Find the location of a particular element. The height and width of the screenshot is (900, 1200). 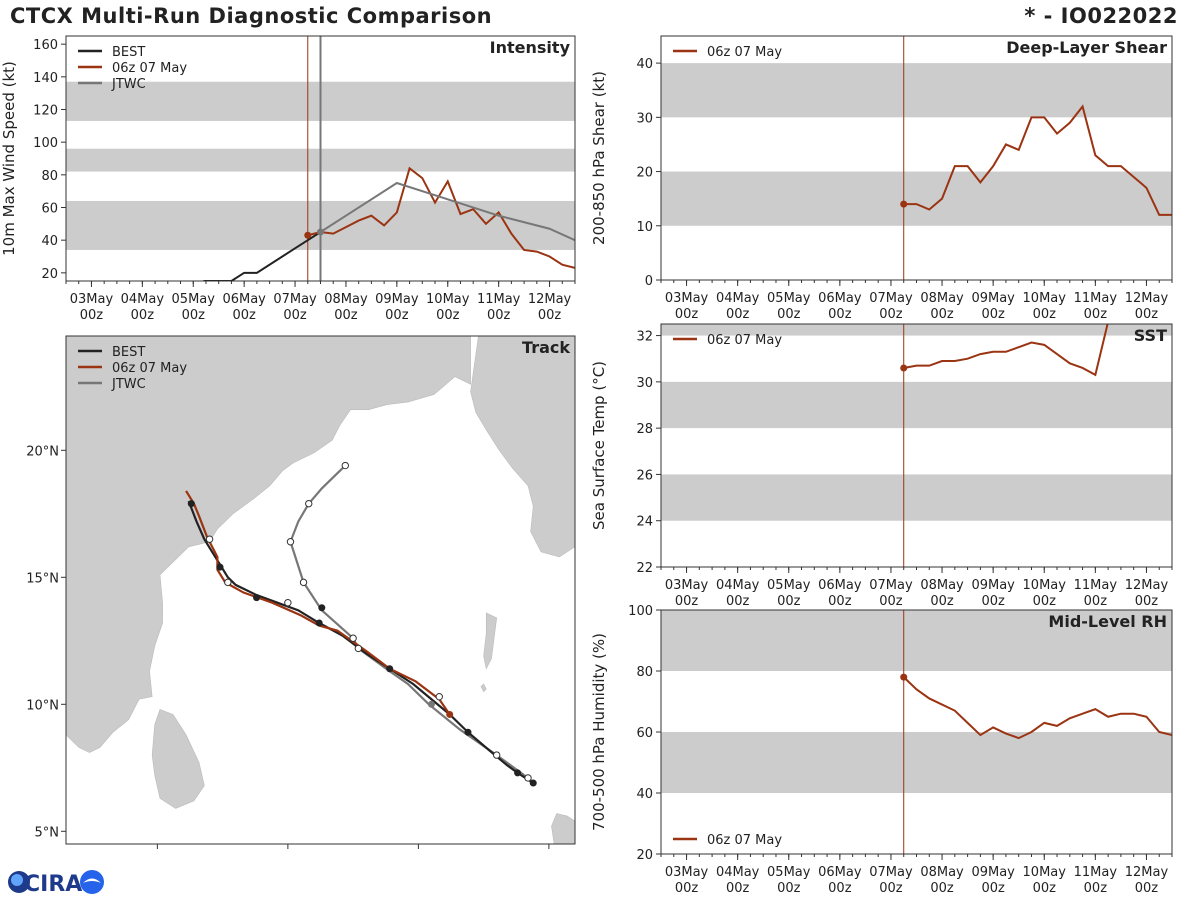

y-tick-label: 15°N is located at coordinates (42, 578).